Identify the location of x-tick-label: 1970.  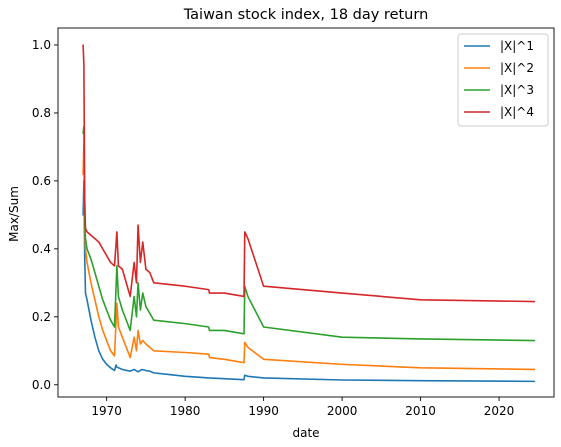
(106, 411).